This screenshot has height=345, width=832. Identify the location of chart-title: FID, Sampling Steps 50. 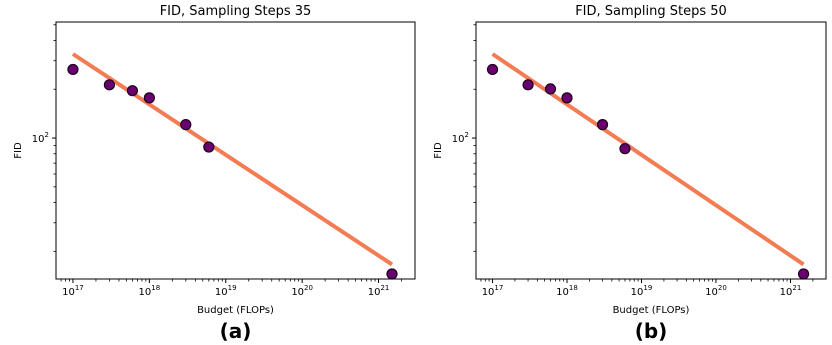
(651, 11).